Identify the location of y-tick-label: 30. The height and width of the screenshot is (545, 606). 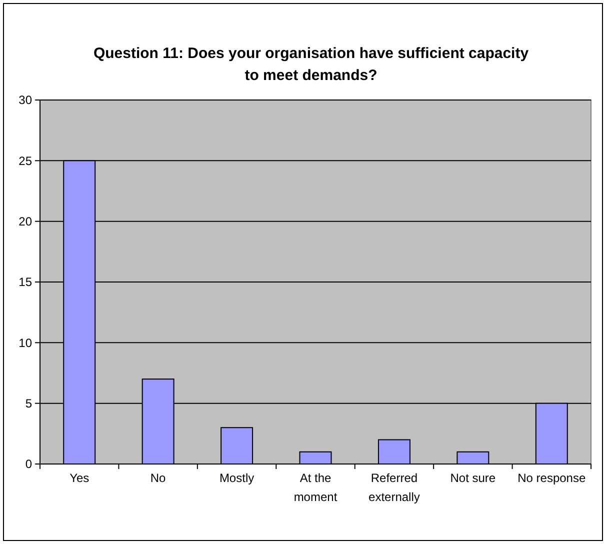
(25, 100).